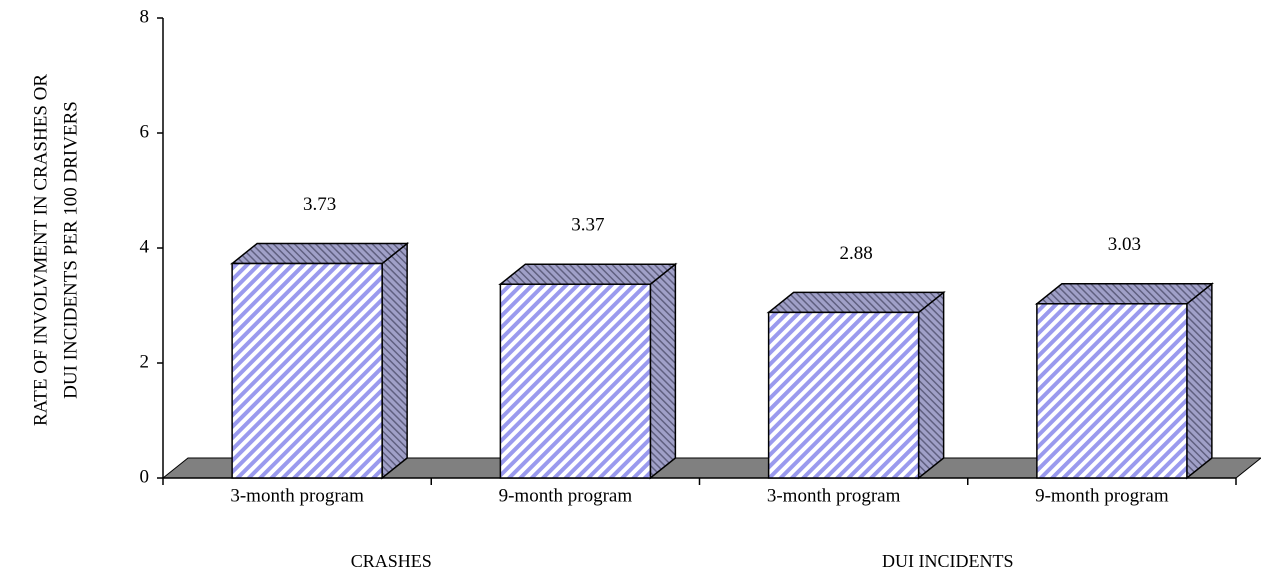  What do you see at coordinates (391, 561) in the screenshot?
I see `group-label: CRASHES` at bounding box center [391, 561].